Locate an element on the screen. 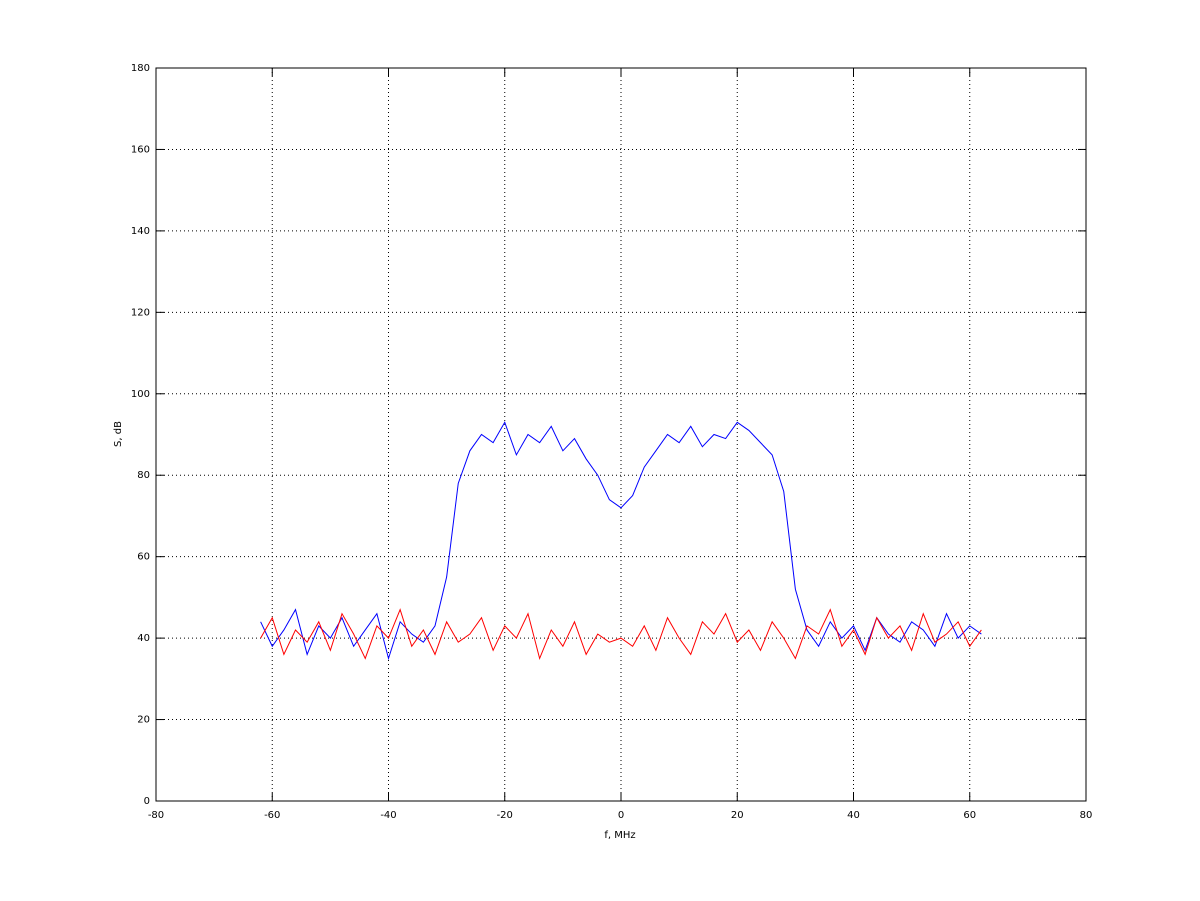  x-tick-label: 40 is located at coordinates (853, 815).